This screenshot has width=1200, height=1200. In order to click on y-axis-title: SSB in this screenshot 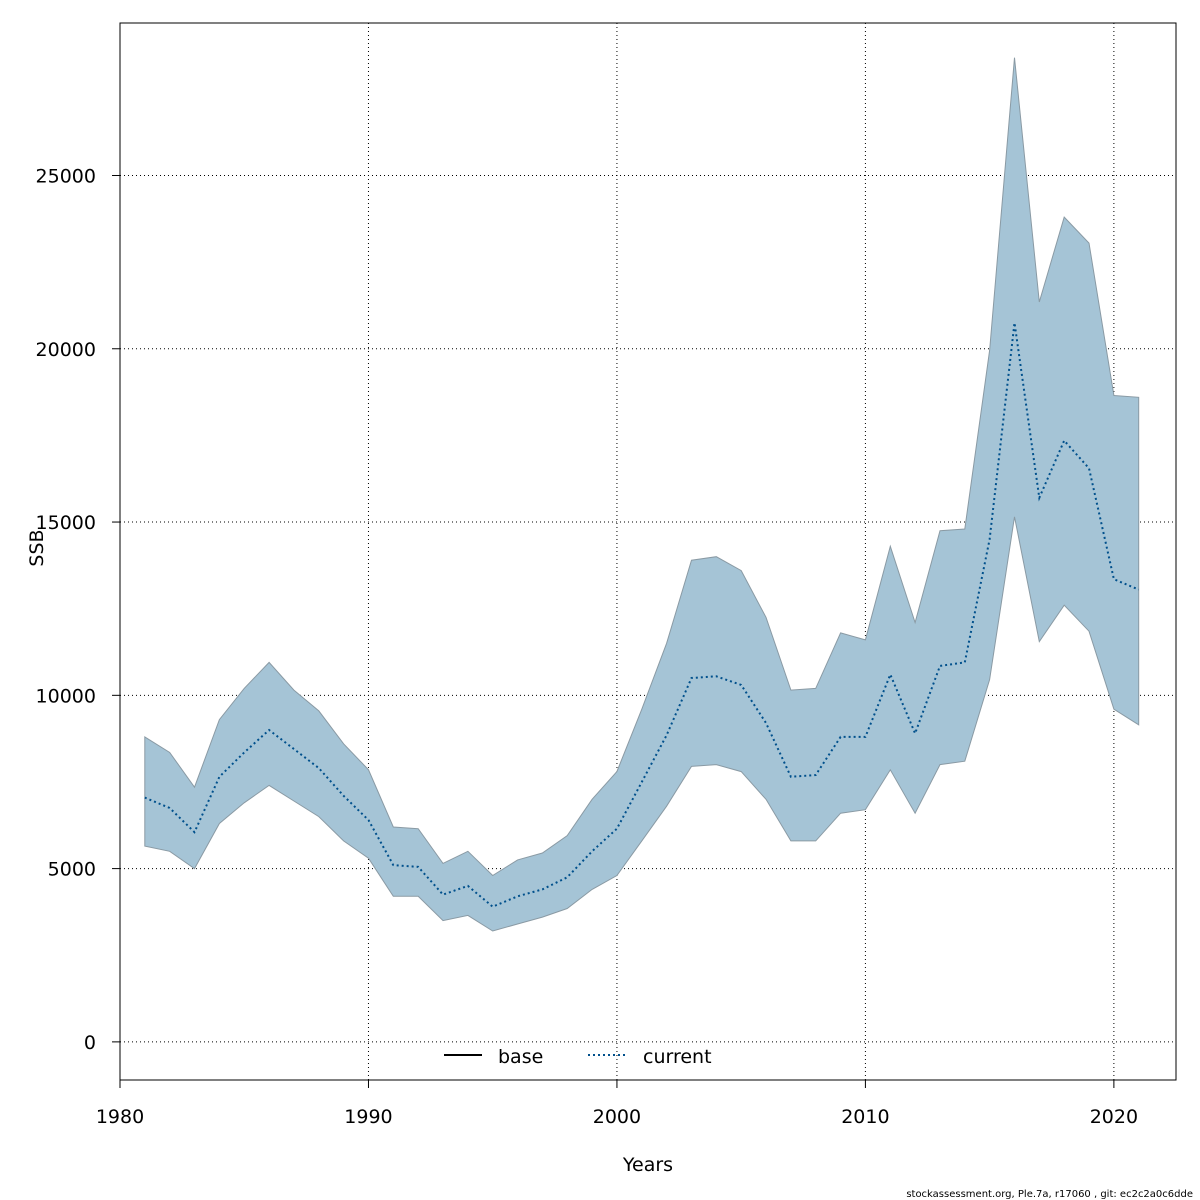, I will do `click(37, 547)`.